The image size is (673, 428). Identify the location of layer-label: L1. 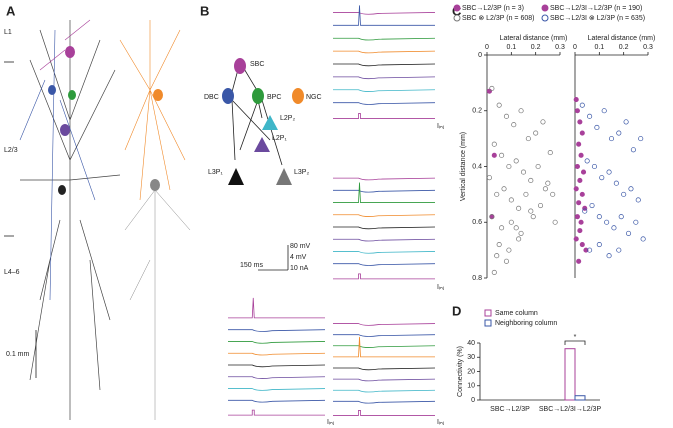
(8, 32).